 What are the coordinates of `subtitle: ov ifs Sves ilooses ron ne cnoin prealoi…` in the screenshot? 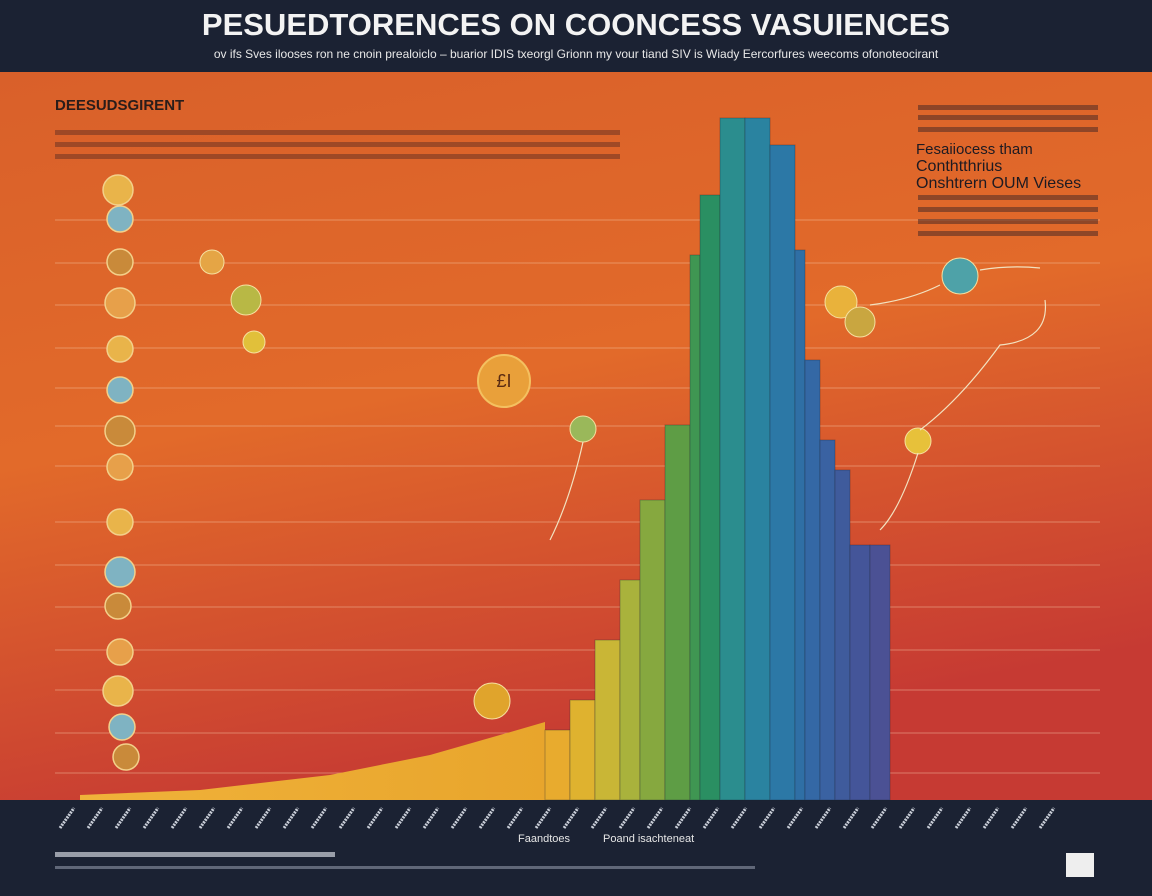 It's located at (576, 54).